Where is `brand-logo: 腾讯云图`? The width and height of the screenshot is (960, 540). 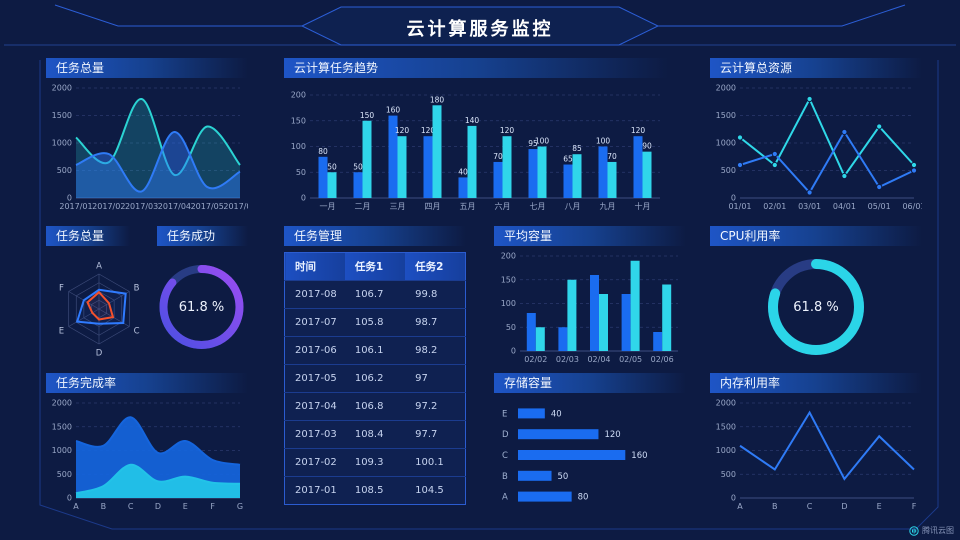
brand-logo: 腾讯云图 is located at coordinates (931, 530).